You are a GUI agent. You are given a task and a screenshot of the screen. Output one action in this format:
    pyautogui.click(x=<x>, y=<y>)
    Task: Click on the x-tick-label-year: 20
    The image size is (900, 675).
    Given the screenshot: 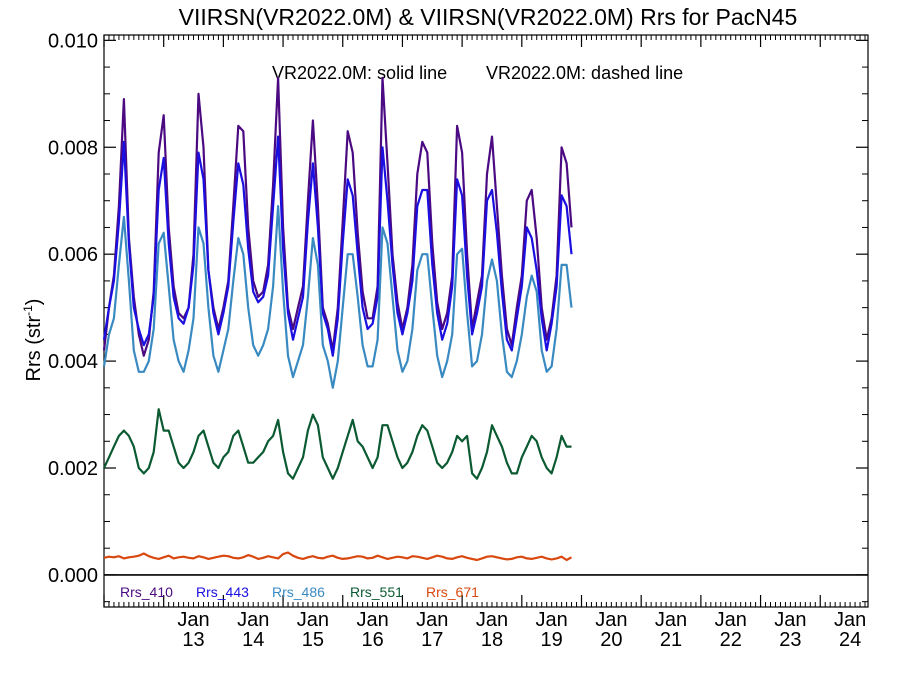 What is the action you would take?
    pyautogui.click(x=611, y=640)
    